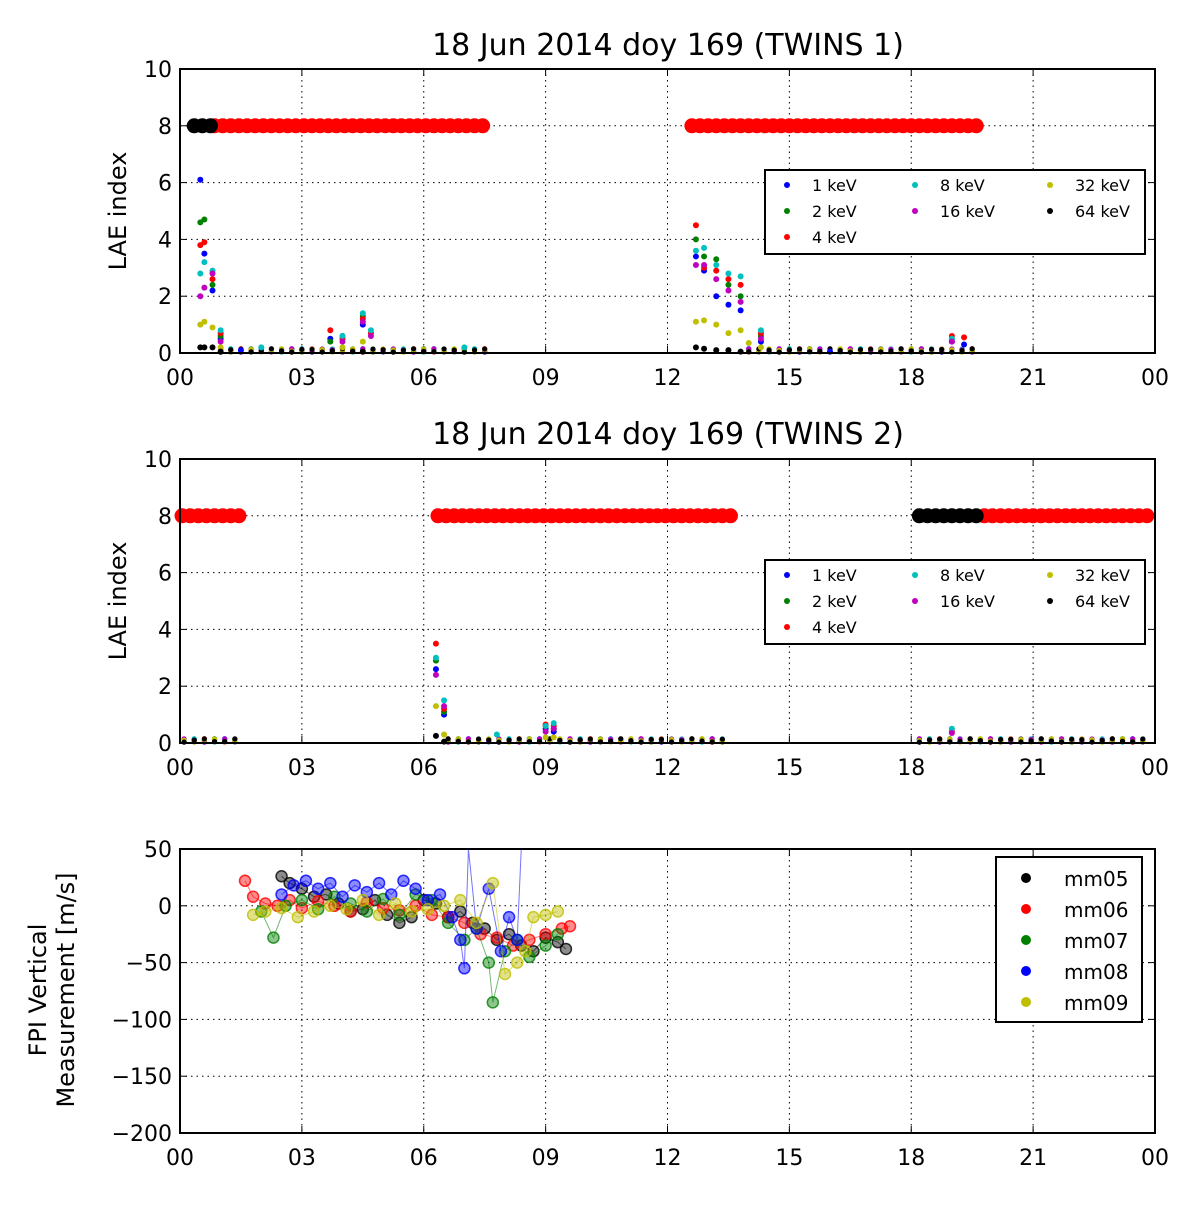  What do you see at coordinates (668, 45) in the screenshot?
I see `panel-title: 18 Jun 2014 doy 169 (TWINS 1)` at bounding box center [668, 45].